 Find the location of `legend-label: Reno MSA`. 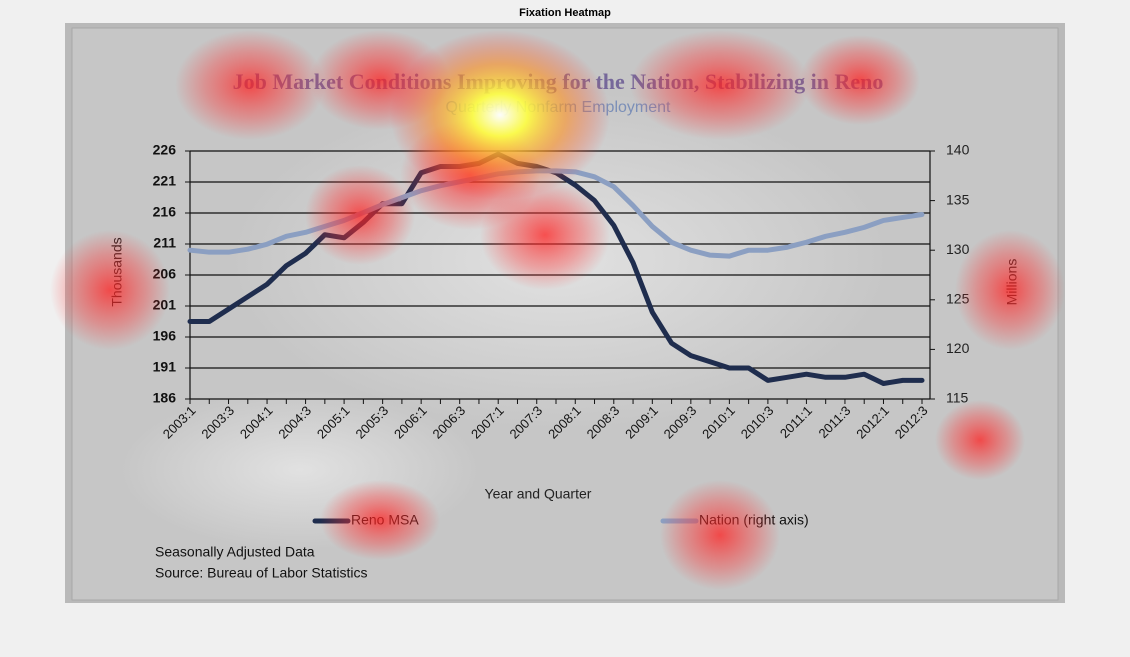

legend-label: Reno MSA is located at coordinates (385, 520).